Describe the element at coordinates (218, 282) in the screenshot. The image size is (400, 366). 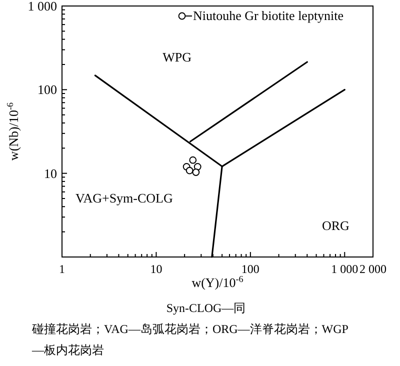
I see `x-axis-title: w(Y)/10$^{-6}$` at that location.